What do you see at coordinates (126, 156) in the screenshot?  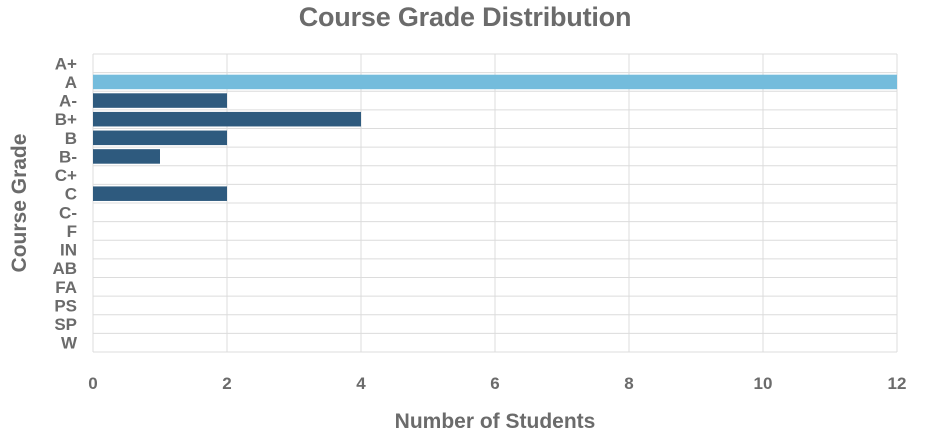 I see `bar-b-minus` at bounding box center [126, 156].